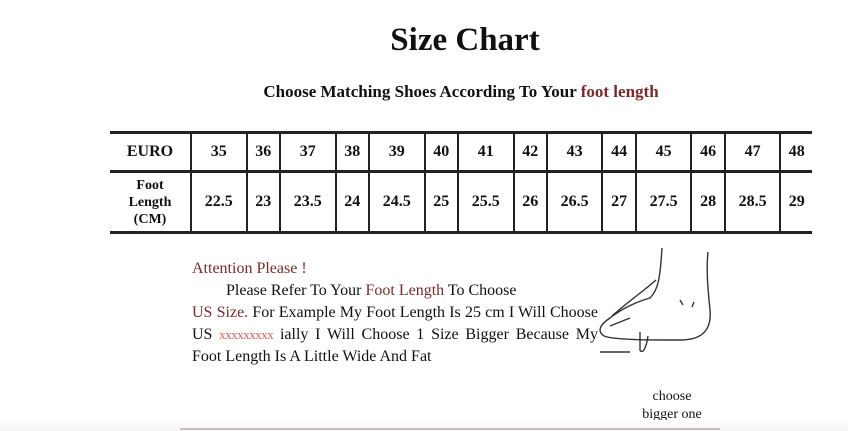  I want to click on foot-length-cell: 28.5, so click(752, 202).